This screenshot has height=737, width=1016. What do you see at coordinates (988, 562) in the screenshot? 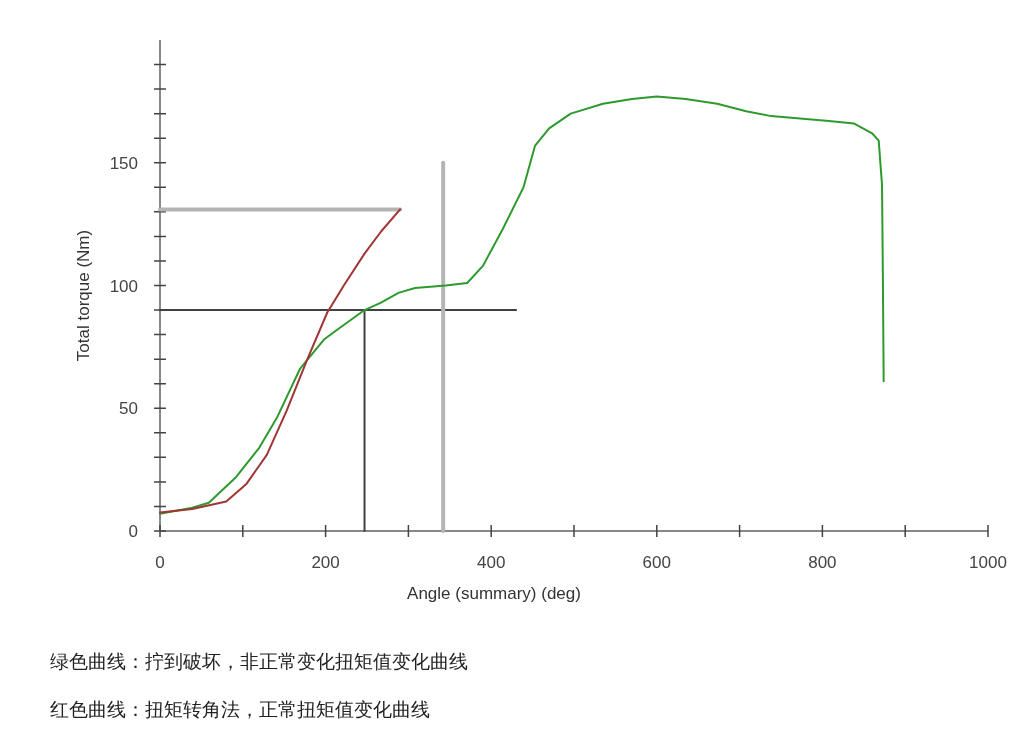
I see `x-tick-label: 1000` at bounding box center [988, 562].